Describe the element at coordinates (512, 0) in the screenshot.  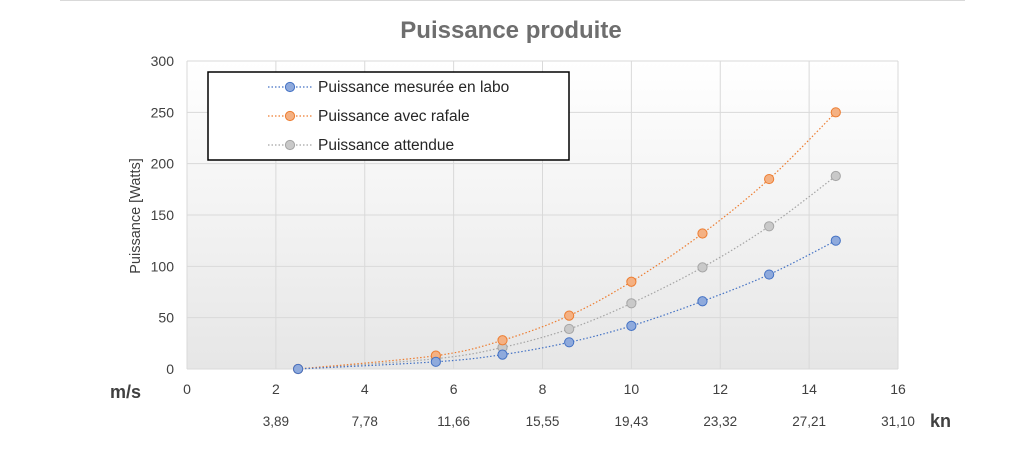
I see `top-divider-line` at that location.